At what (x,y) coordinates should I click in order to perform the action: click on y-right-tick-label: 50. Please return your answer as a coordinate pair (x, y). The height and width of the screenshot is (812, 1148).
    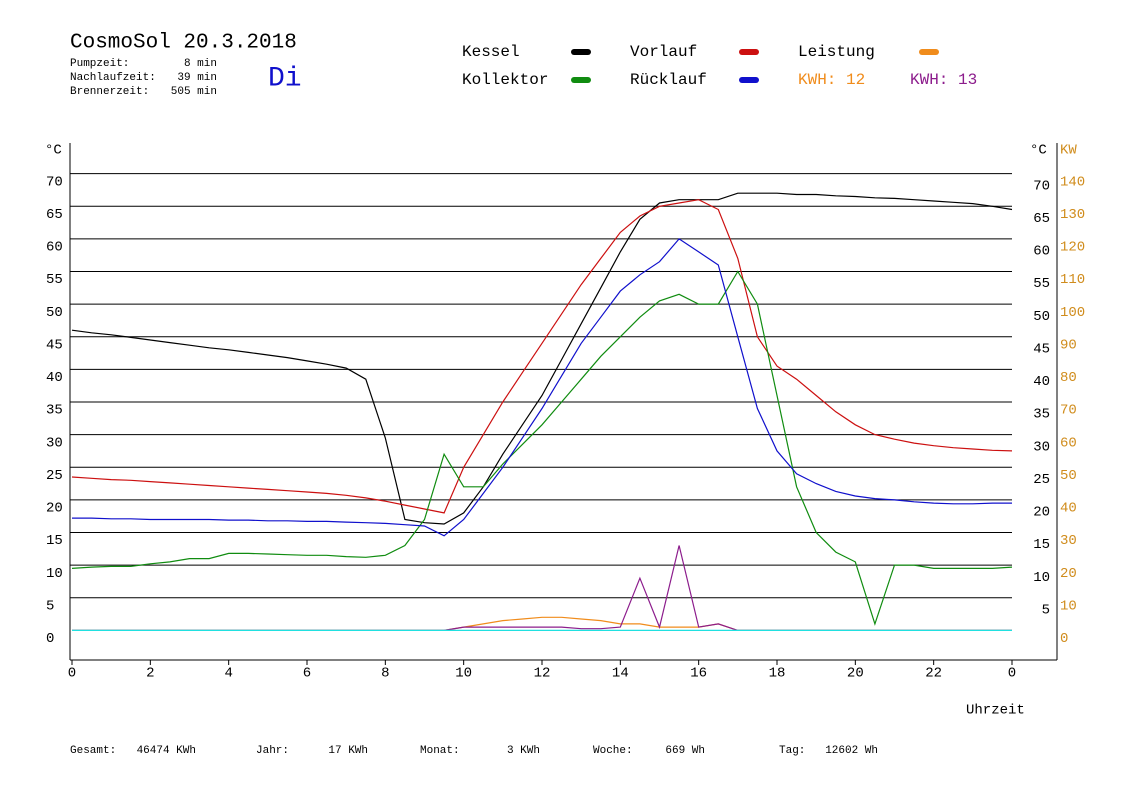
    Looking at the image, I should click on (1041, 317).